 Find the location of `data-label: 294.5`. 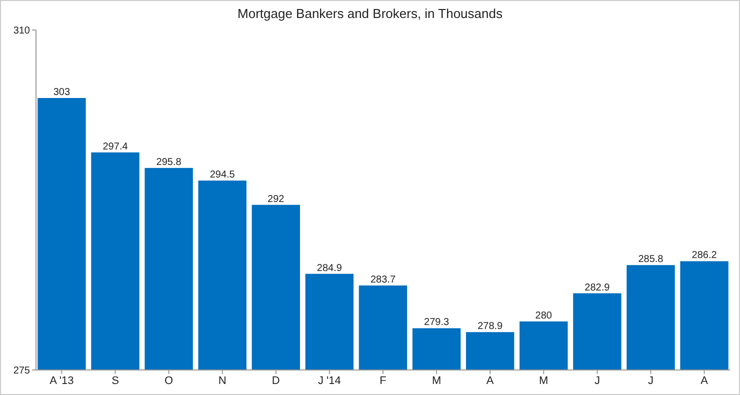

data-label: 294.5 is located at coordinates (223, 175).